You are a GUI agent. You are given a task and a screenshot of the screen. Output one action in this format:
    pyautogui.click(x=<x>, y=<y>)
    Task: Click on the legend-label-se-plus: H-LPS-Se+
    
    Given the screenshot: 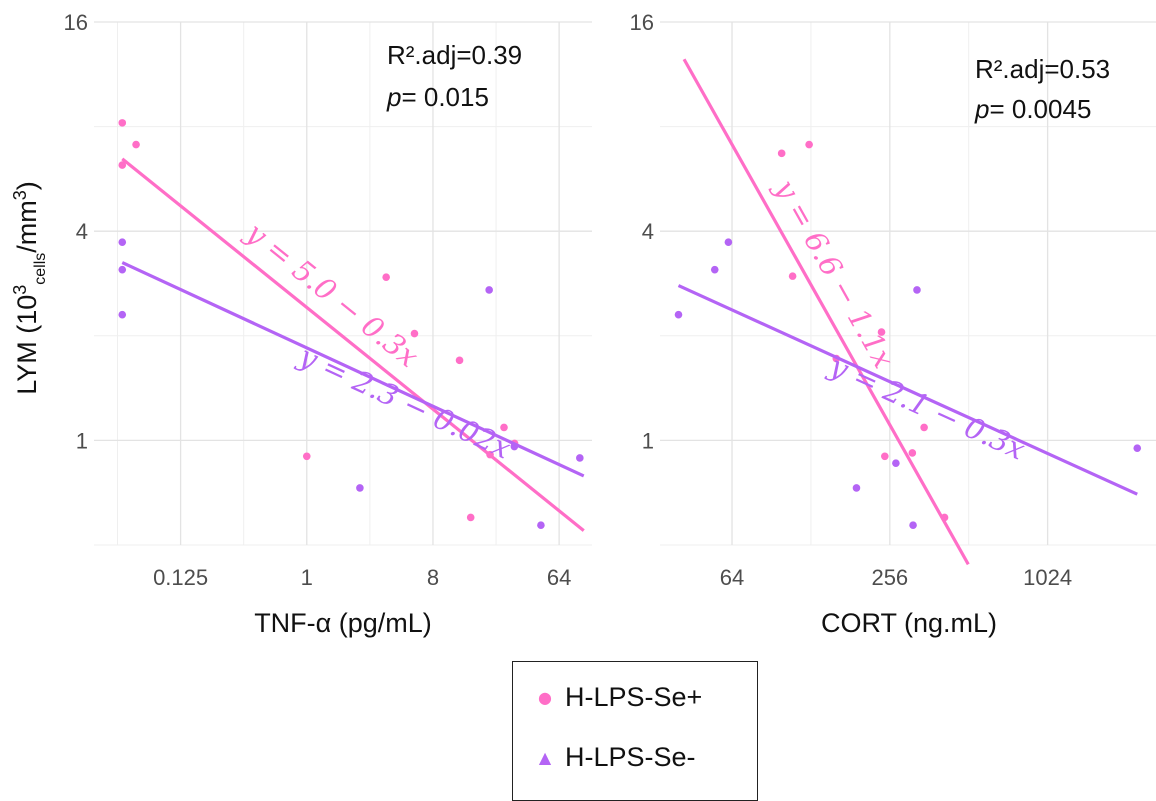 What is the action you would take?
    pyautogui.click(x=634, y=697)
    